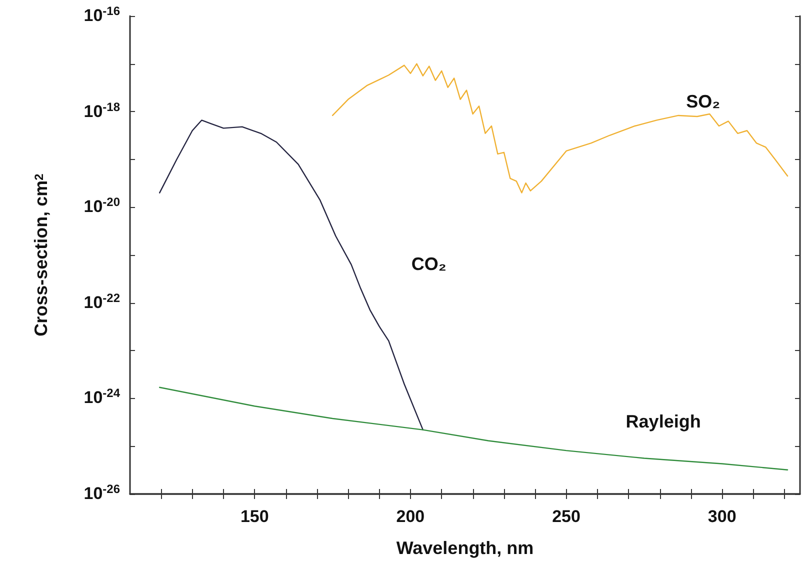 The height and width of the screenshot is (584, 808). I want to click on y-tick-label: 10$^{-18}$, so click(102, 111).